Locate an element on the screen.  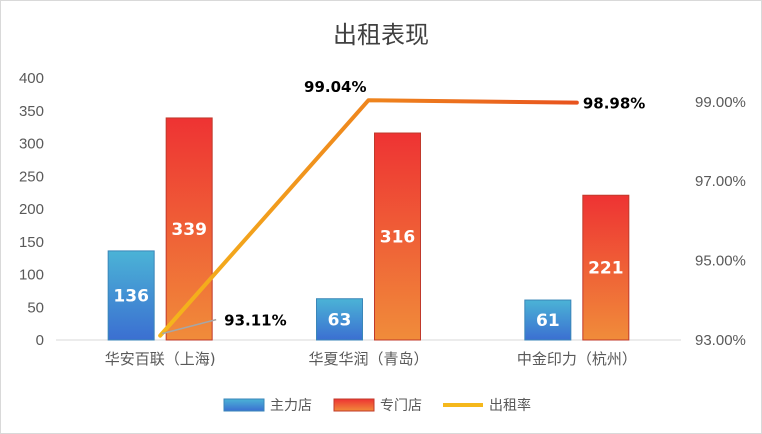
category-label: 华夏华润（青岛） is located at coordinates (368, 359).